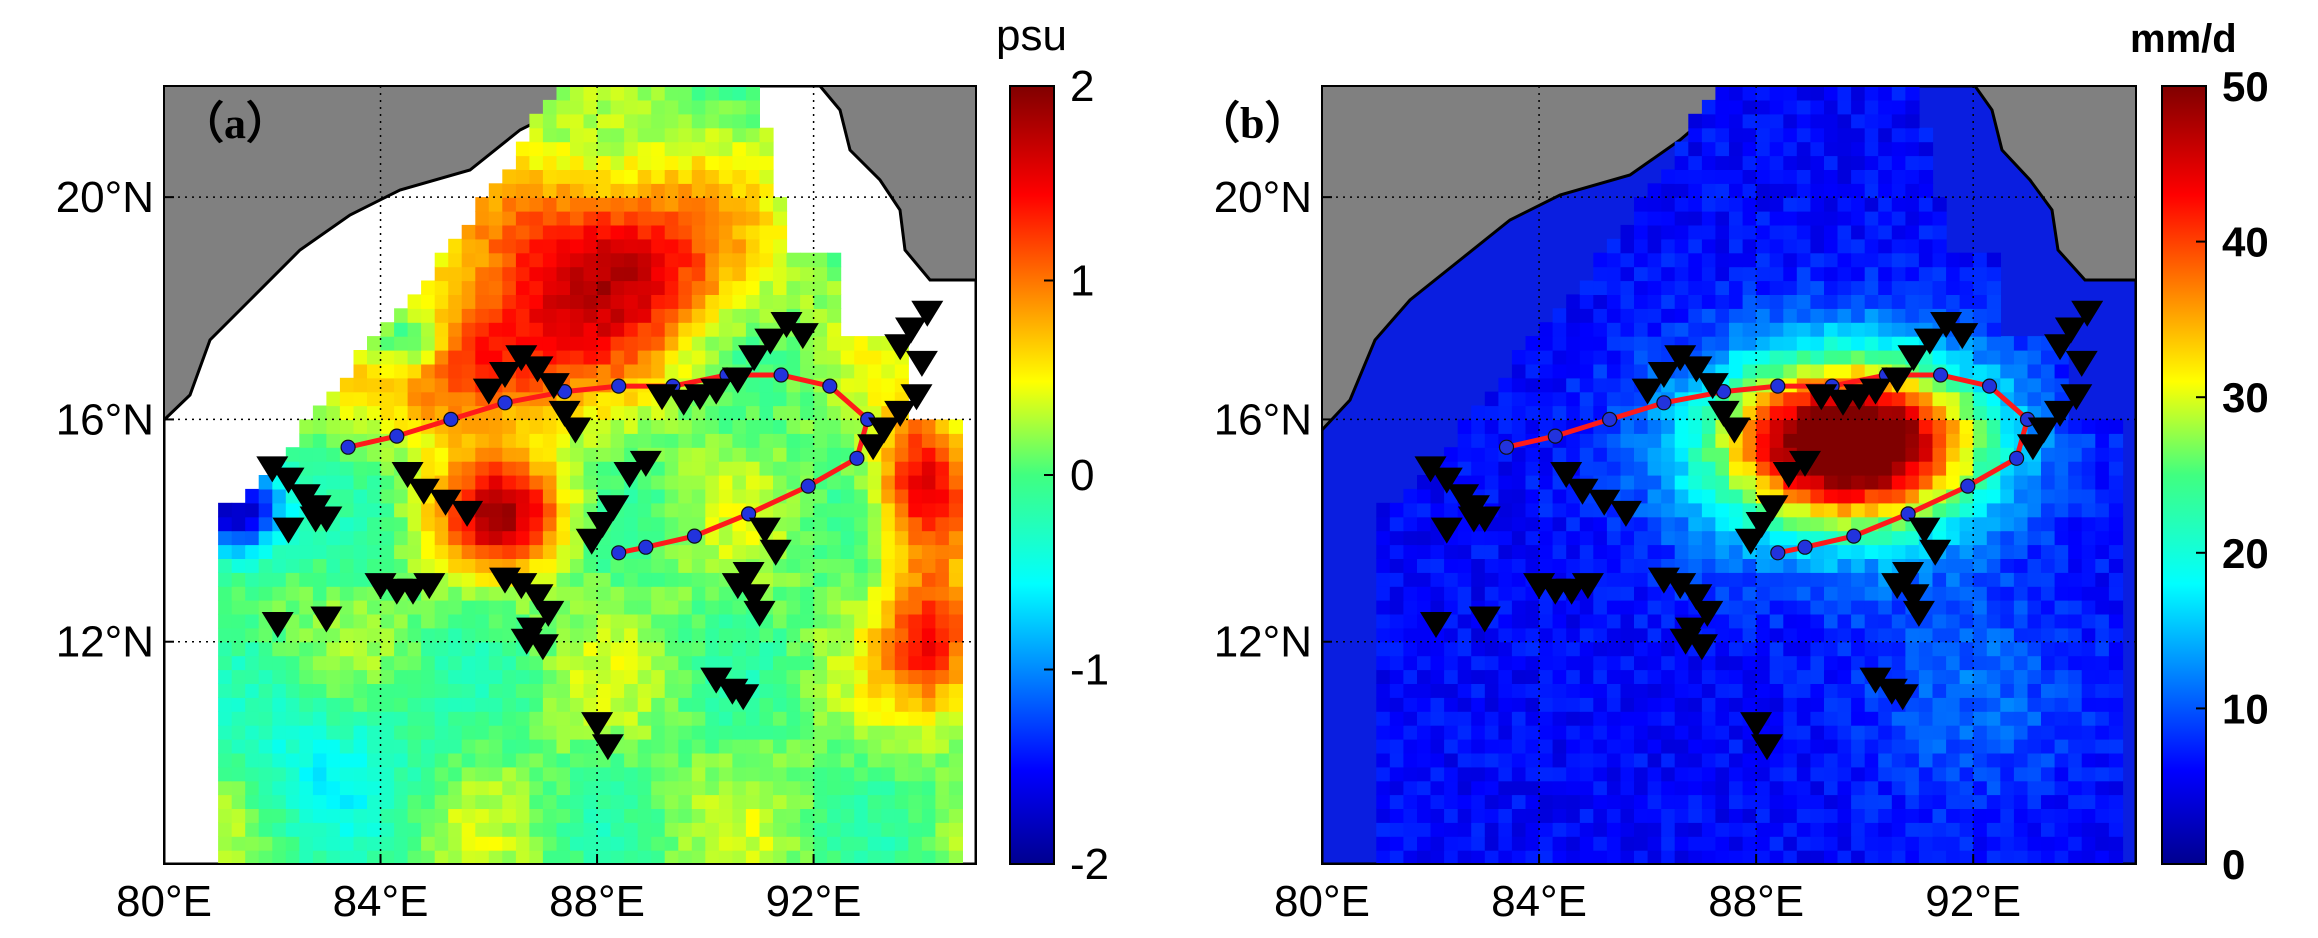 The width and height of the screenshot is (2318, 938). Describe the element at coordinates (786, 325) in the screenshot. I see `station-marker` at that location.